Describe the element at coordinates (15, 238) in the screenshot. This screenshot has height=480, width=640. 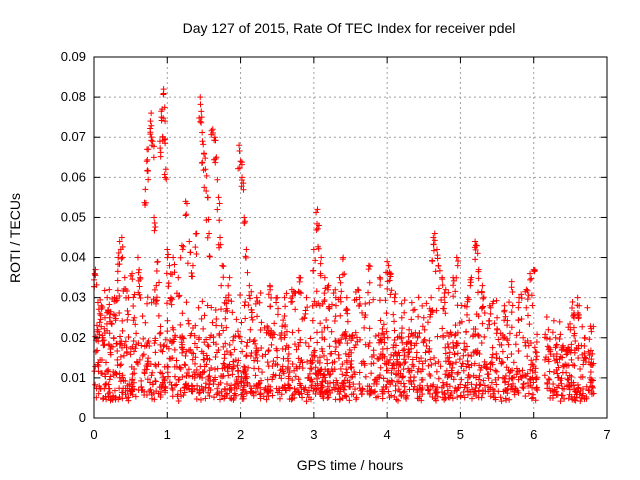
I see `y-axis-label: ROTI / TECUs` at that location.